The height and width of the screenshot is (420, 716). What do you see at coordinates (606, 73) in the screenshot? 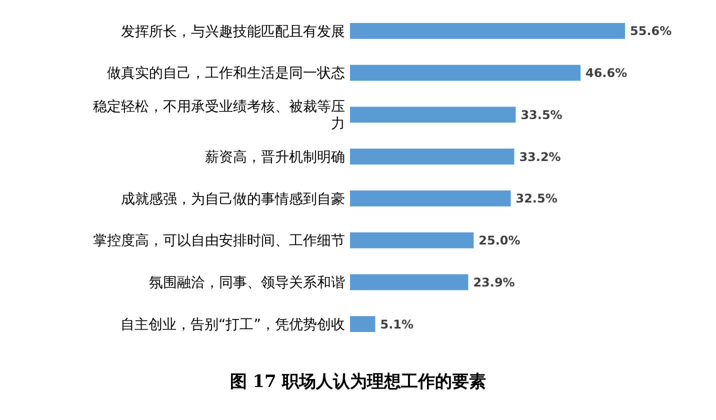
I see `data-label: 46.6%` at bounding box center [606, 73].